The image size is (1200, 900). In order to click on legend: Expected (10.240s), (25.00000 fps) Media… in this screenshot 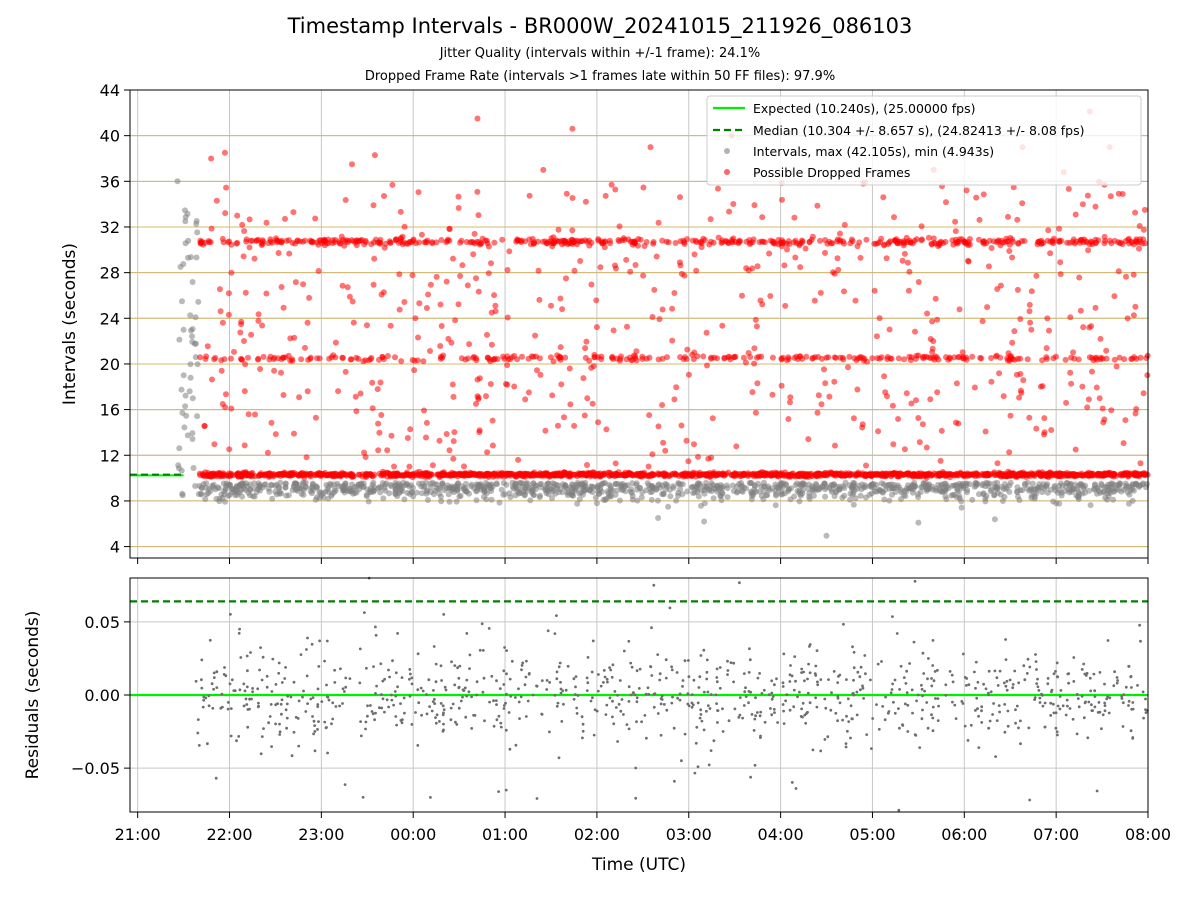, I will do `click(924, 140)`.